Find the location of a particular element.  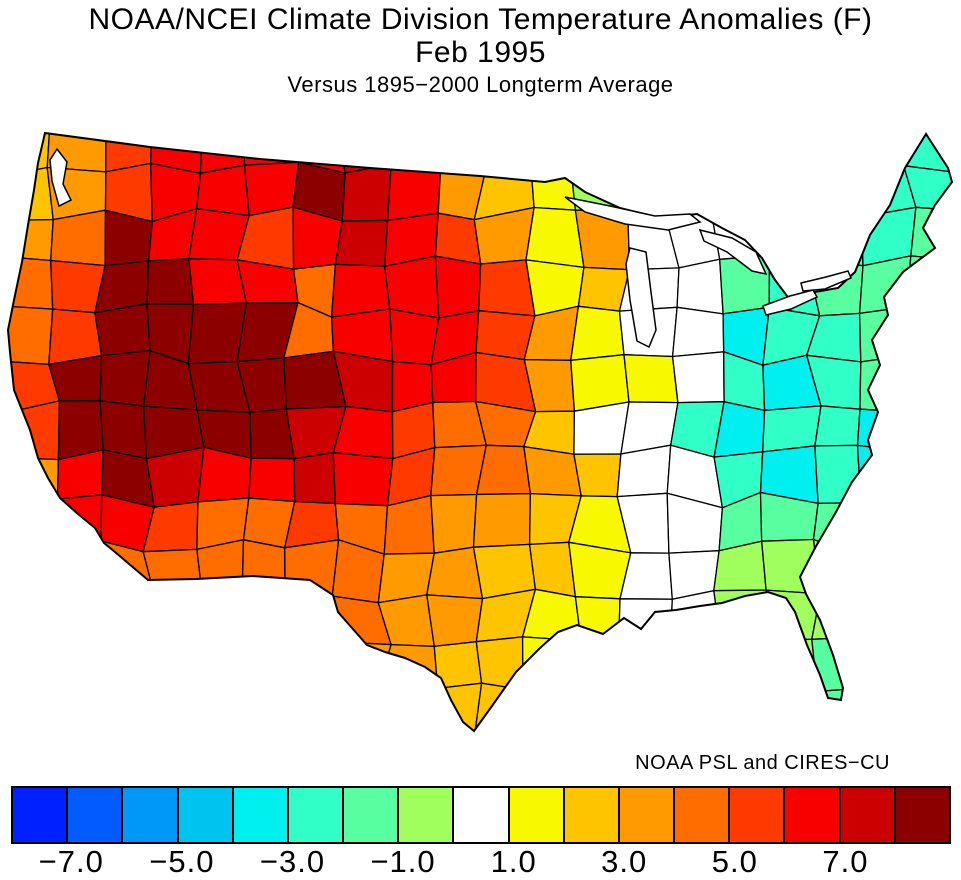

lake-superior is located at coordinates (633, 213).